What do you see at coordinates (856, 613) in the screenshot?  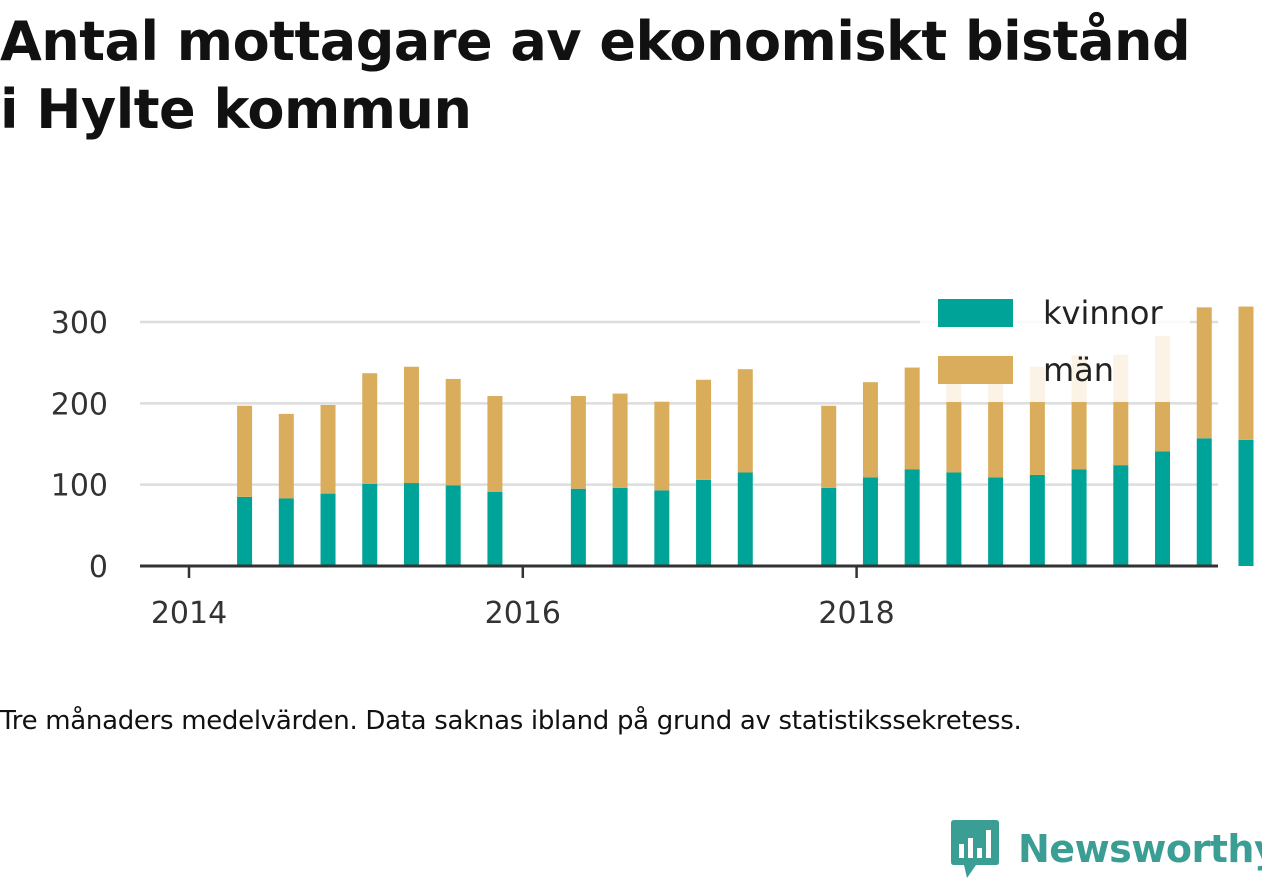 I see `x-tick-label: 2018` at bounding box center [856, 613].